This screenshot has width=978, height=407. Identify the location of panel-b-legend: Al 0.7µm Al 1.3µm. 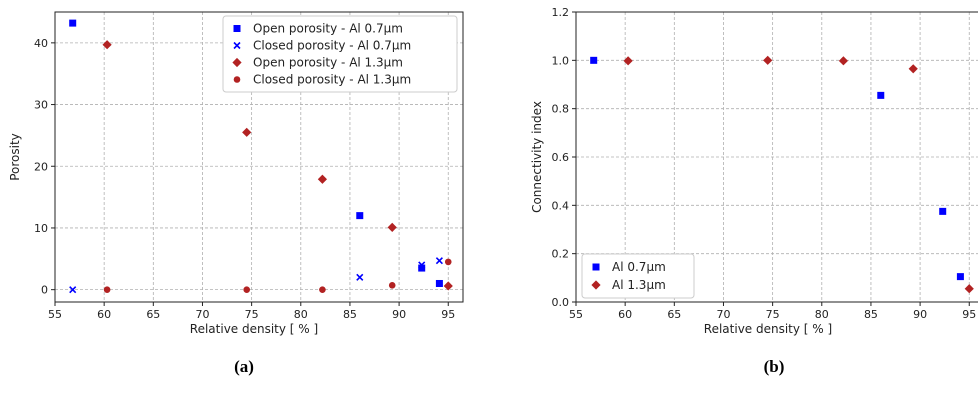
(638, 276).